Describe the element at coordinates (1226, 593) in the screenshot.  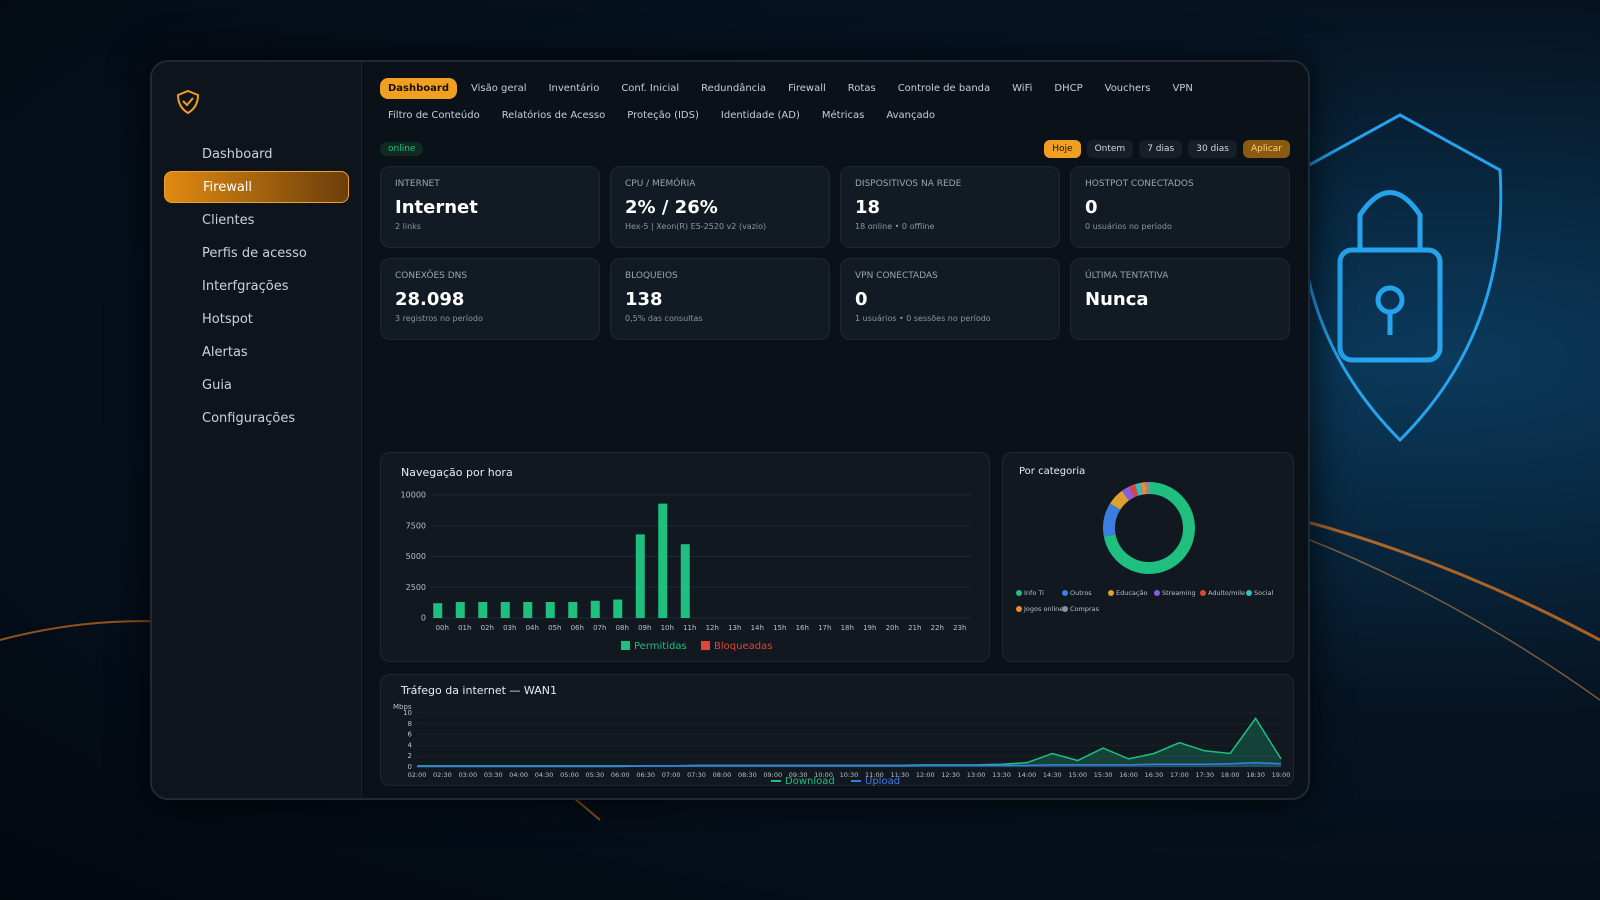
I see `legend-label: Adulto/mile` at that location.